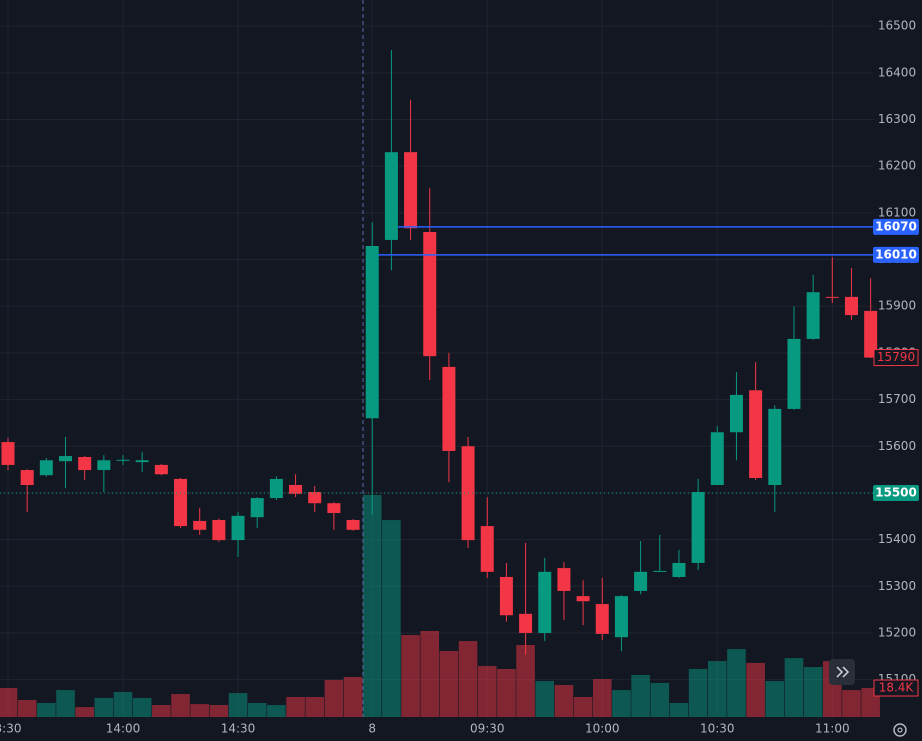  Describe the element at coordinates (123, 729) in the screenshot. I see `x-tick-label: 14:00` at that location.